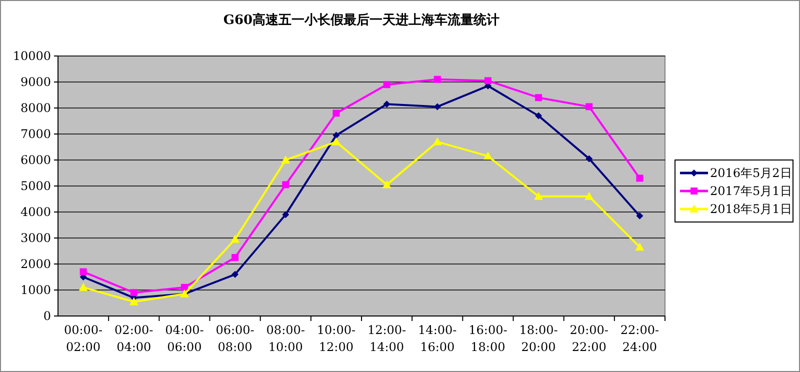  Describe the element at coordinates (488, 338) in the screenshot. I see `x-tick-label: 16:00-18:00` at that location.